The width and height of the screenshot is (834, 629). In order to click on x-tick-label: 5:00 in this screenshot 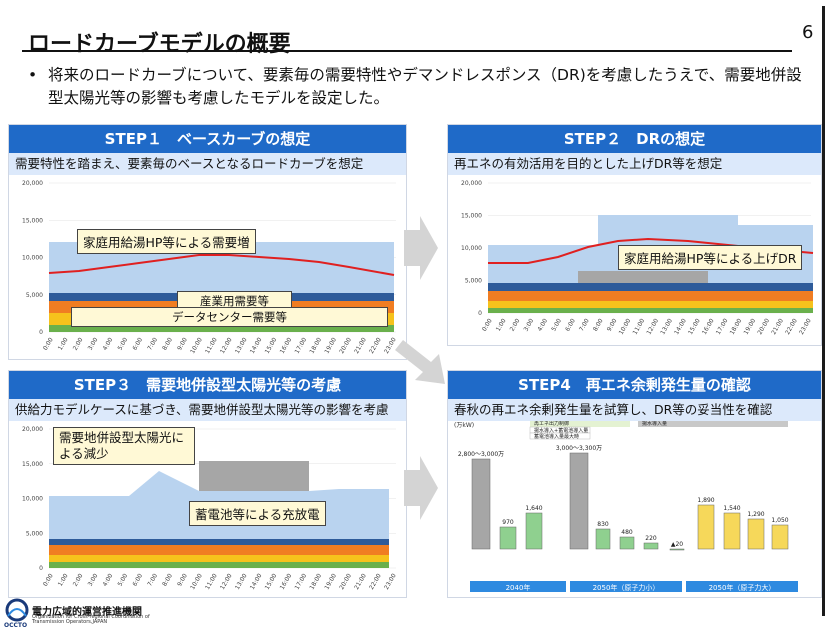, I will do `click(122, 343)`.